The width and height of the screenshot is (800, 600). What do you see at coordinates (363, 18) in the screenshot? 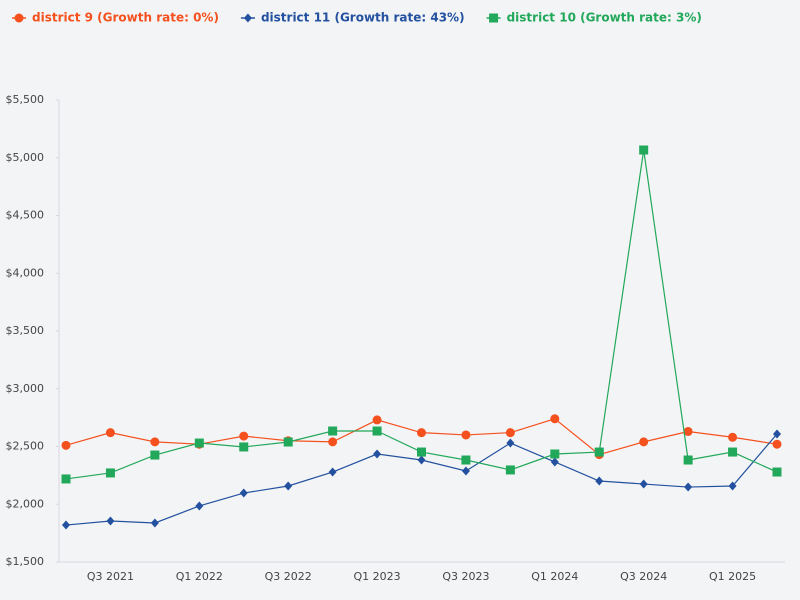
I see `legend-entry: district 11 (Growth rate: 43%)` at bounding box center [363, 18].